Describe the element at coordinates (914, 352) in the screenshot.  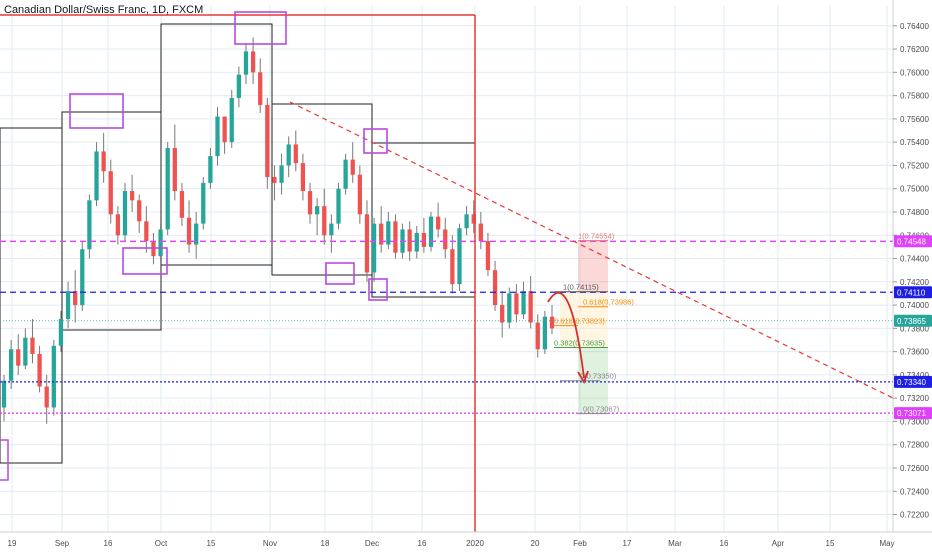
I see `price-tick-label: 0.73600` at that location.